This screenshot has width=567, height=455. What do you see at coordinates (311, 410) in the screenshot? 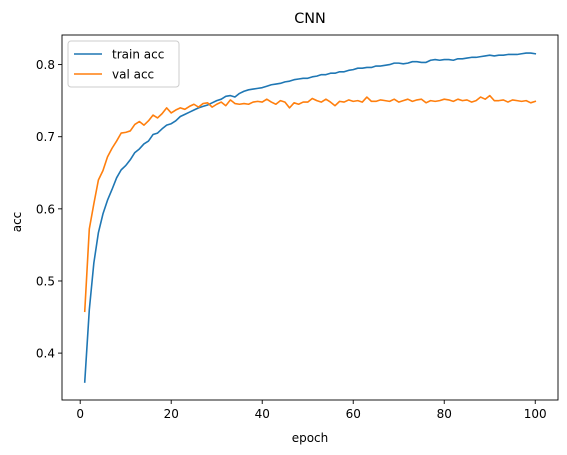
I see `x-axis-ticks: 0 20 40 60 80 100` at bounding box center [311, 410].